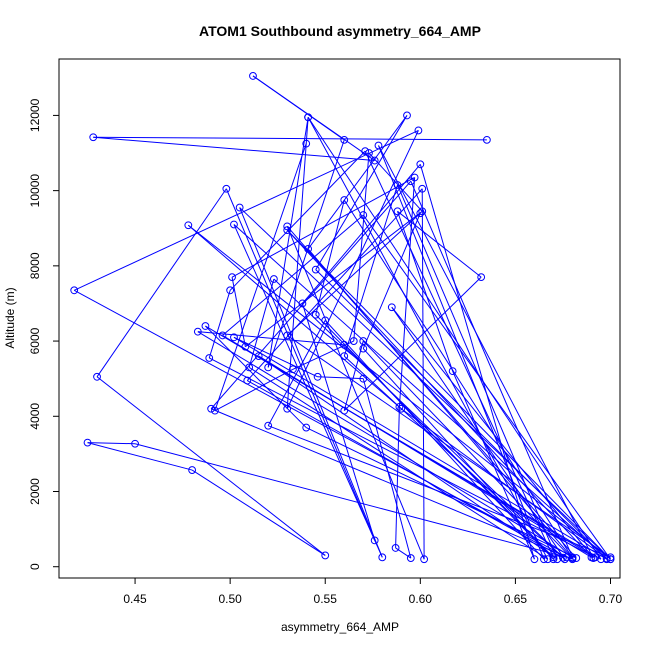 This screenshot has height=650, width=650. I want to click on y-tick-label: 10000, so click(35, 191).